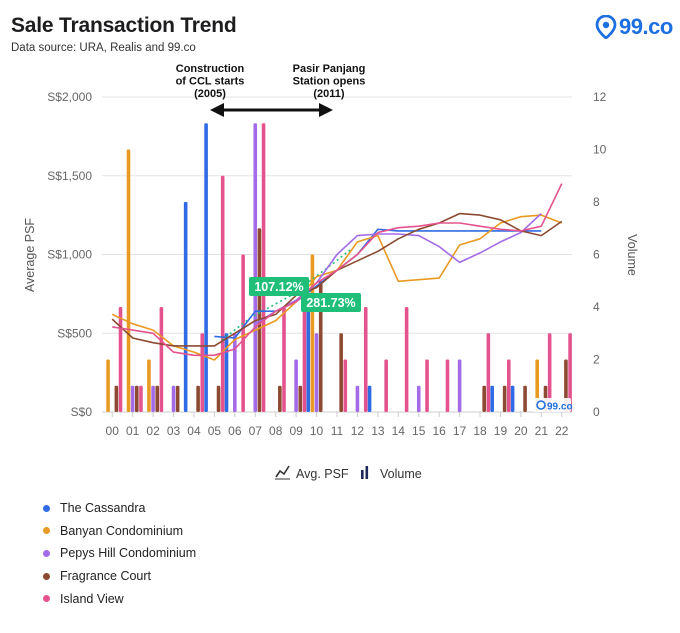 The width and height of the screenshot is (680, 633). Describe the element at coordinates (329, 94) in the screenshot. I see `annotation-label: (2011)` at that location.